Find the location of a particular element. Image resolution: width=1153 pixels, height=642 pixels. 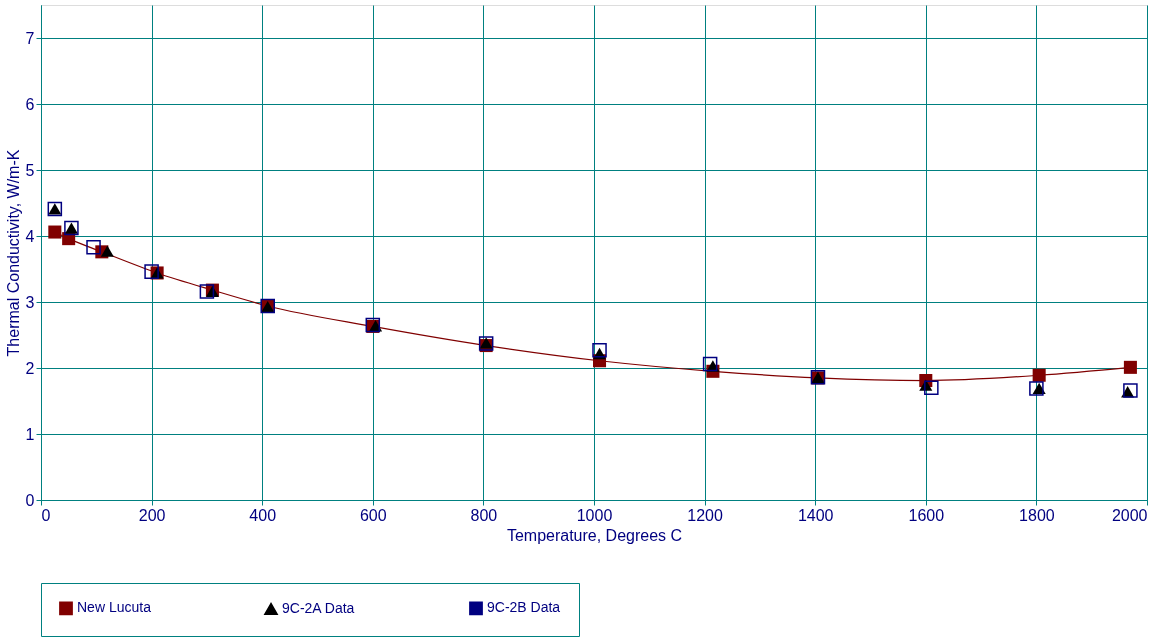

x-tick-label: 1800 is located at coordinates (1037, 515).